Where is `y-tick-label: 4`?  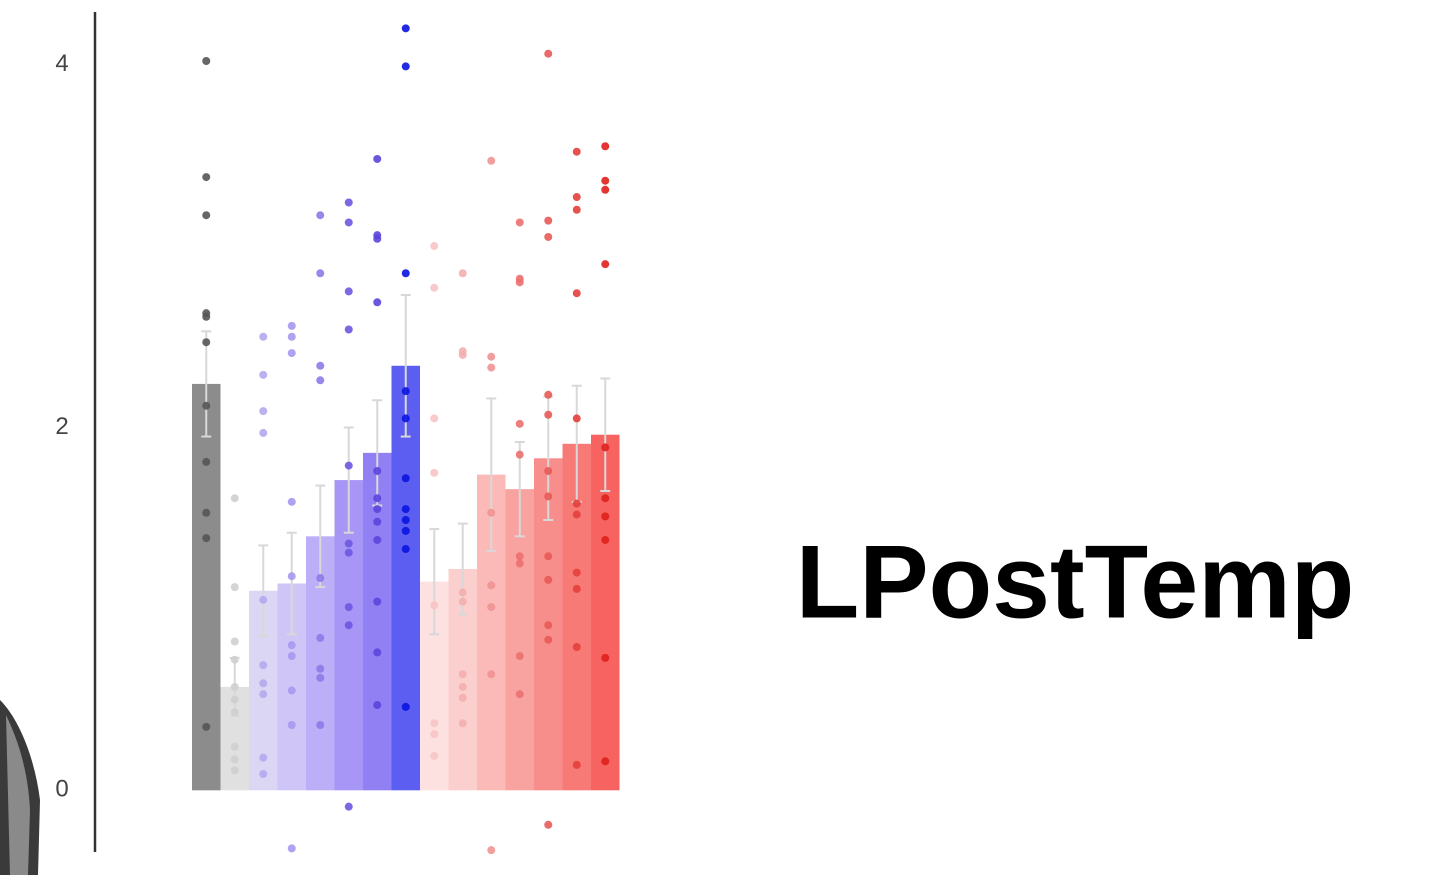 y-tick-label: 4 is located at coordinates (61, 63).